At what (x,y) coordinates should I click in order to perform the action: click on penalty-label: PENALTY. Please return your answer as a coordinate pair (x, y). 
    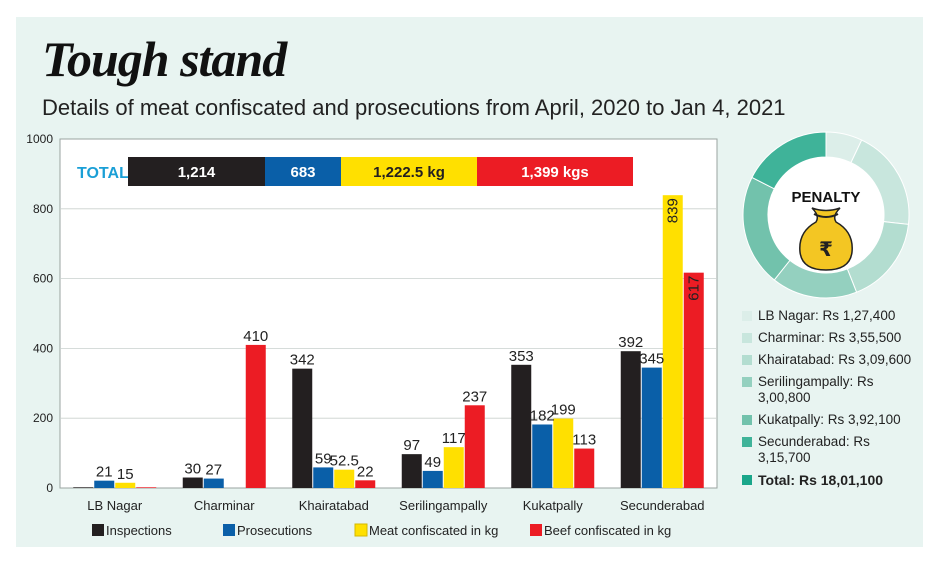
    Looking at the image, I should click on (826, 197).